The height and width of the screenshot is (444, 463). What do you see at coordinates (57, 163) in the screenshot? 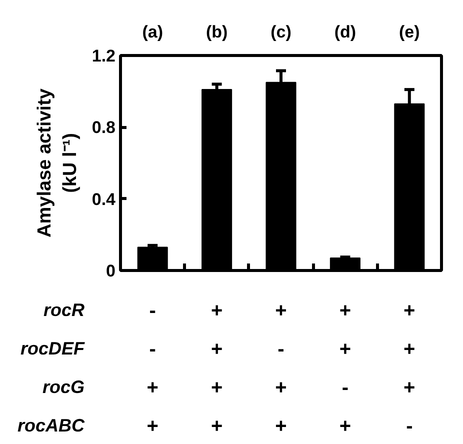
I see `y-axis-title: Amylase activity (kU l⁻¹)` at bounding box center [57, 163].